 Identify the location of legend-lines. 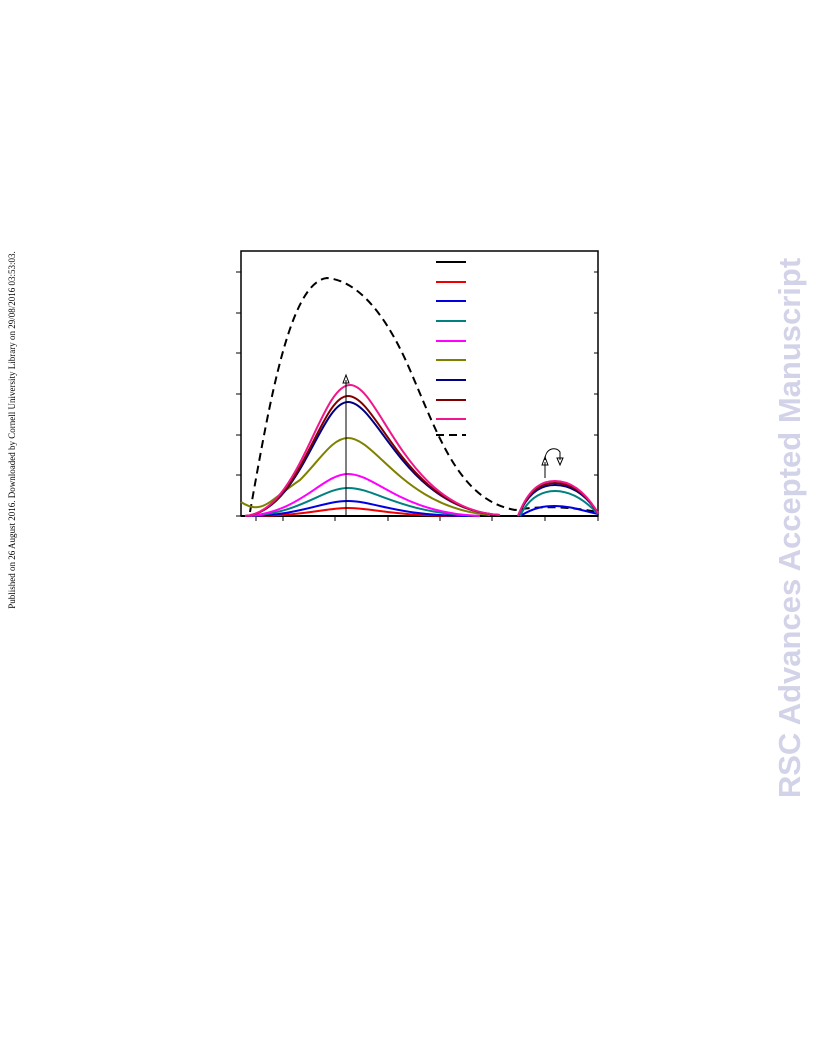
(451, 348).